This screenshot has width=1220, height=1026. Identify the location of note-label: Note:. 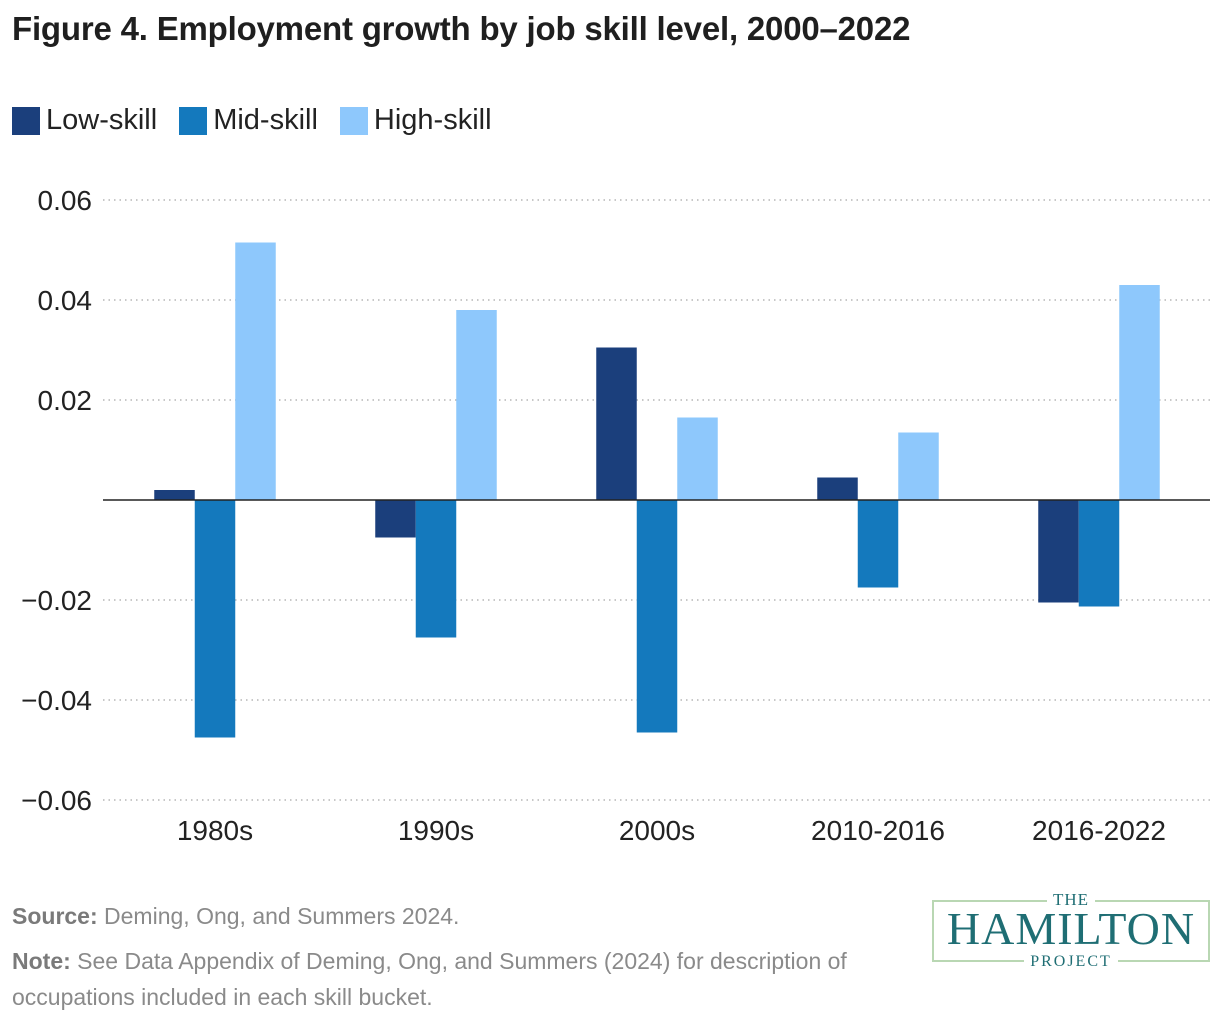
(41, 961).